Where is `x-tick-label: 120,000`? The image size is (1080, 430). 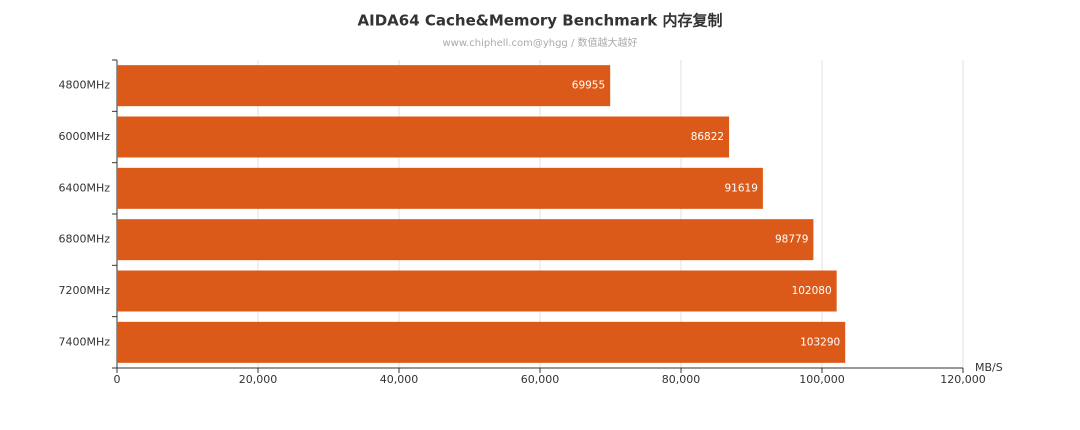 x-tick-label: 120,000 is located at coordinates (963, 379).